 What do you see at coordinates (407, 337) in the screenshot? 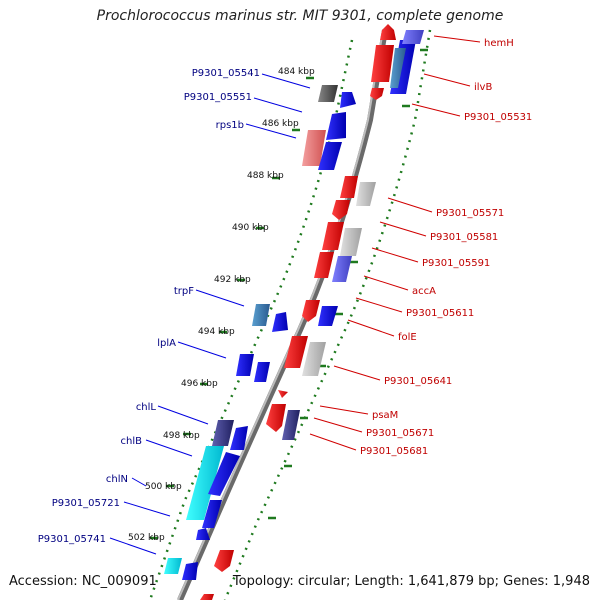
I see `gene-label-folE: folE` at bounding box center [407, 337].